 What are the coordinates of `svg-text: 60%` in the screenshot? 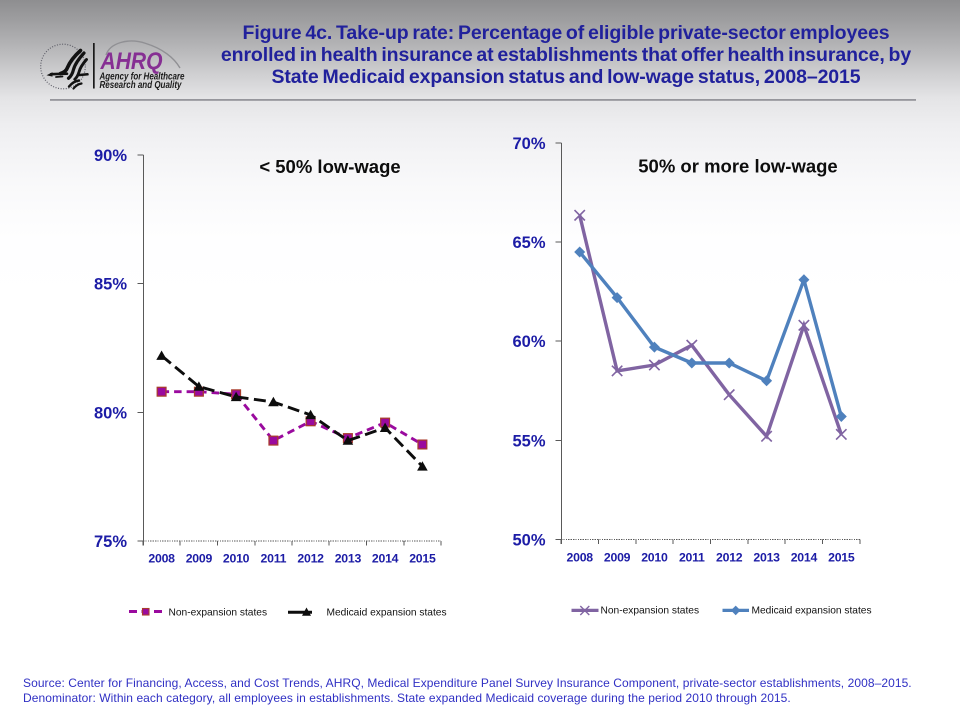 It's located at (528, 342).